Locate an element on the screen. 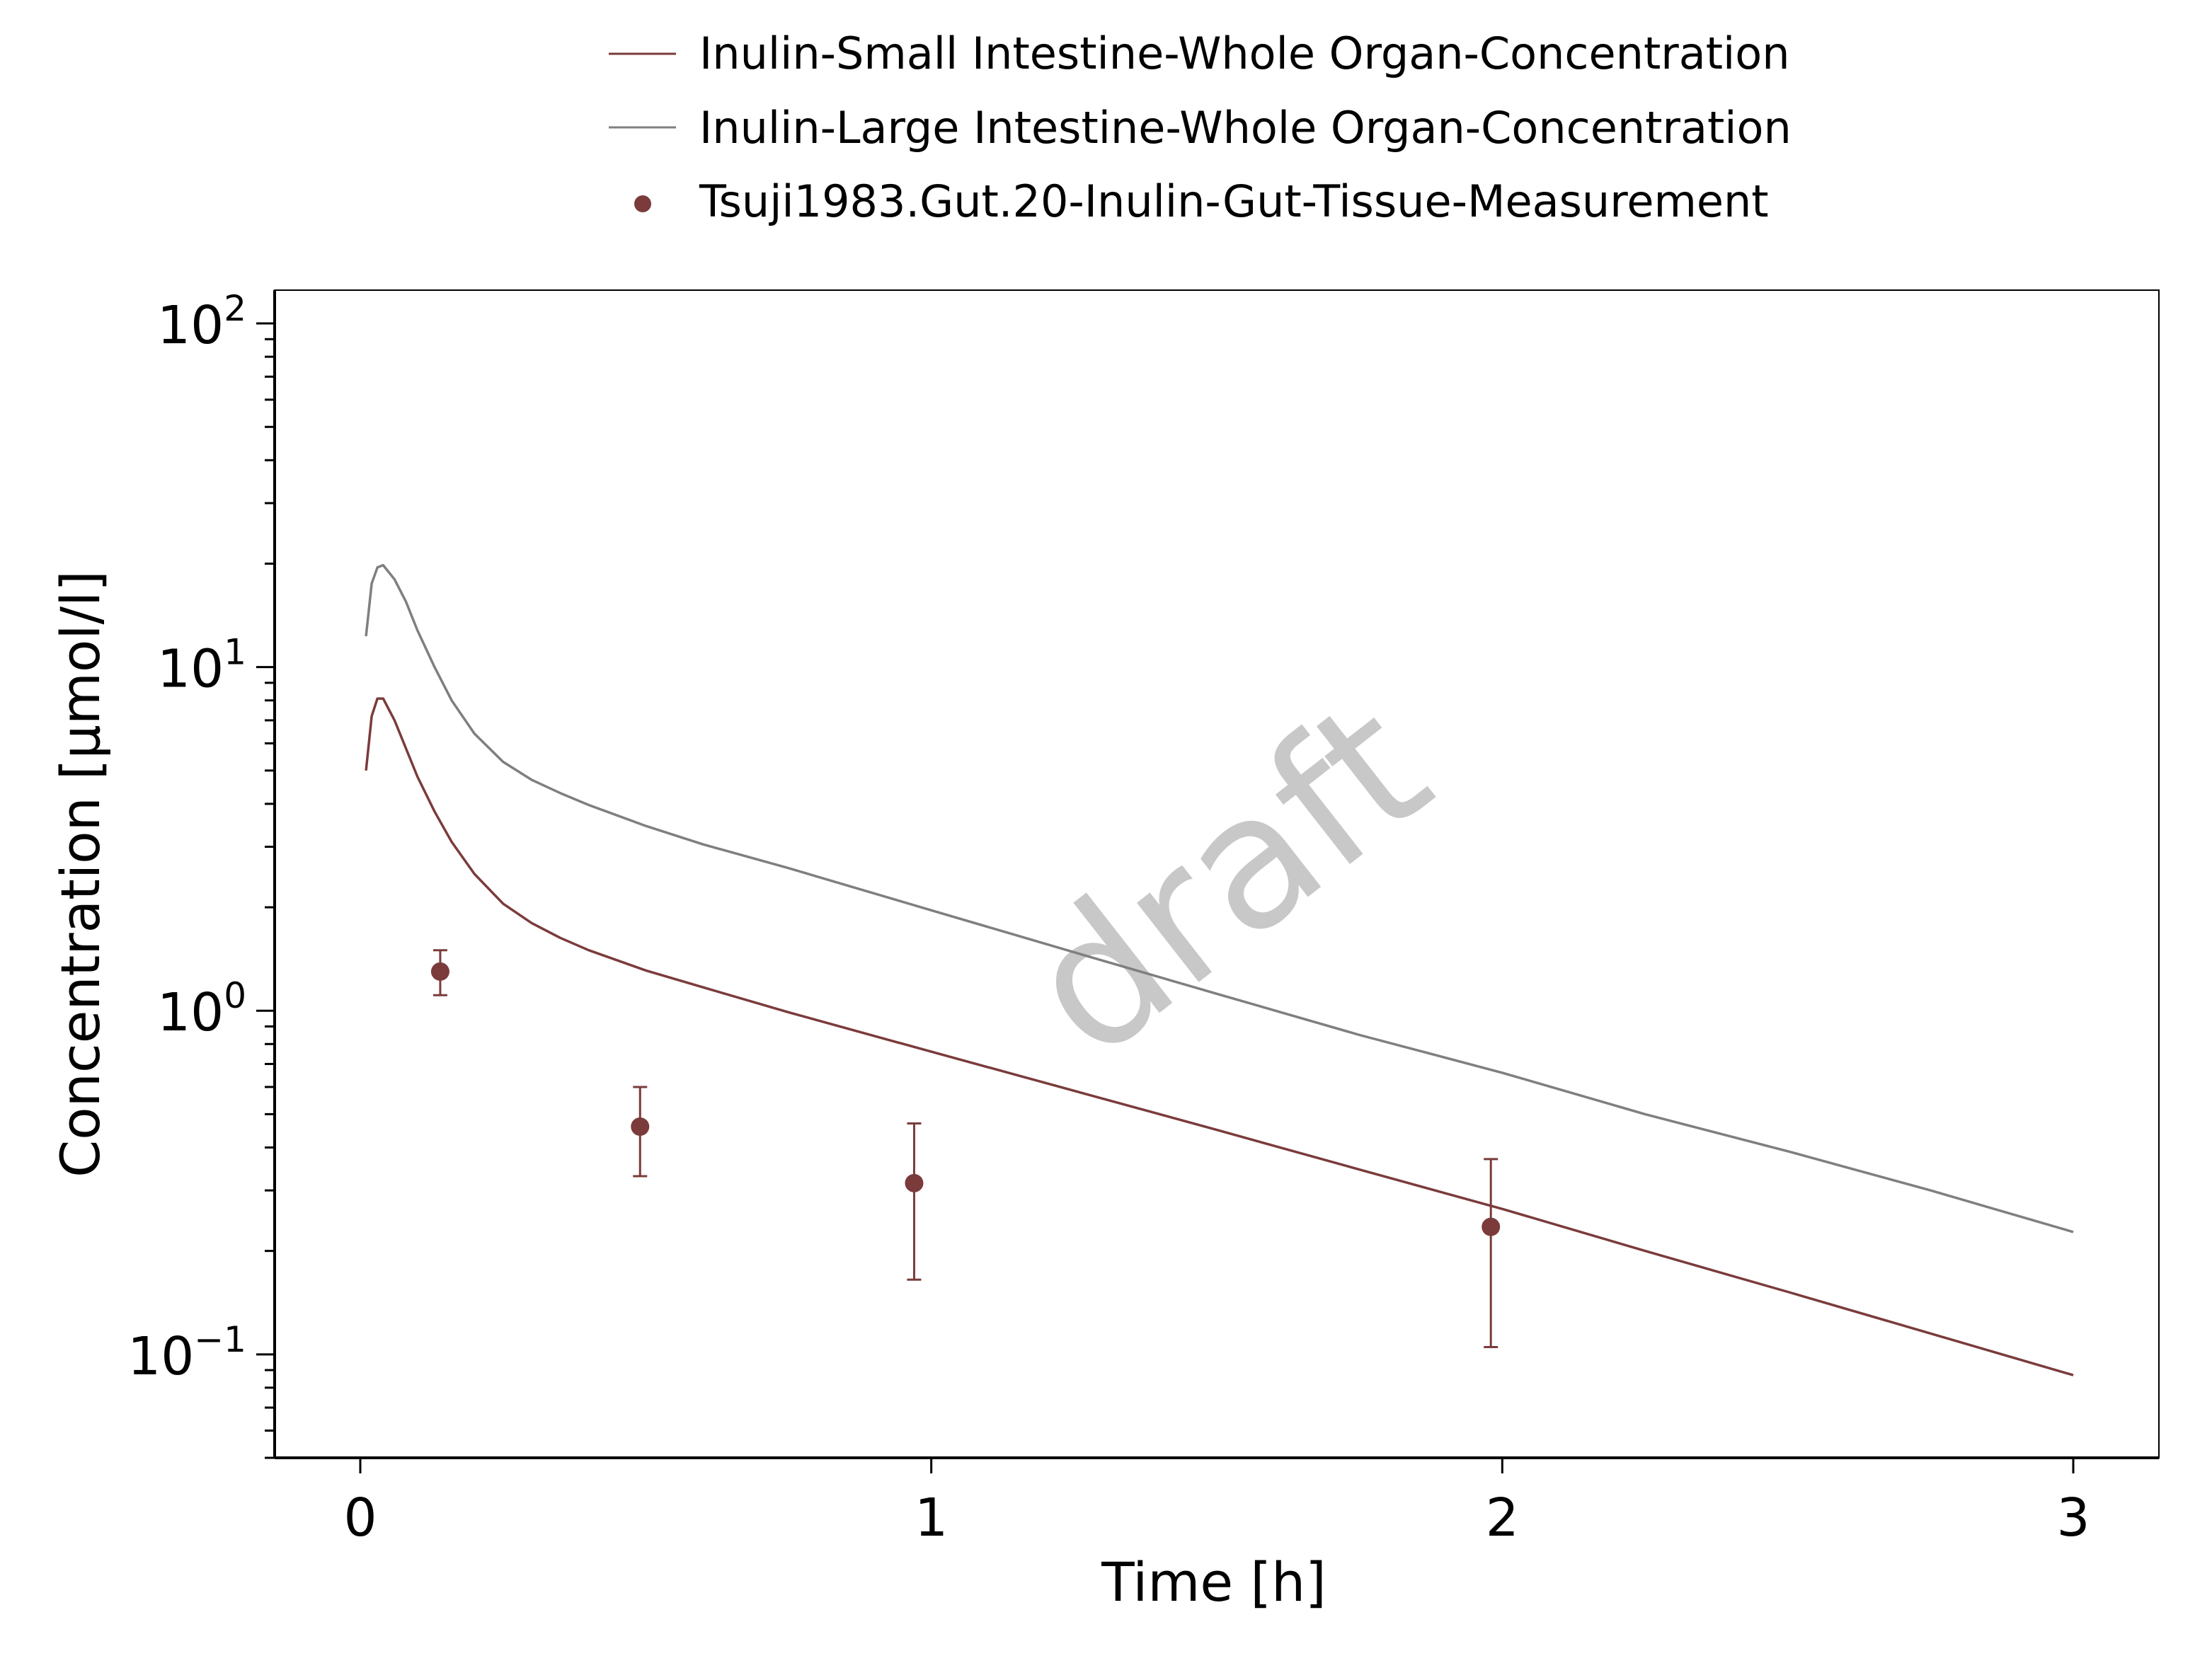  y-tick-label: 10¹ is located at coordinates (201, 666).